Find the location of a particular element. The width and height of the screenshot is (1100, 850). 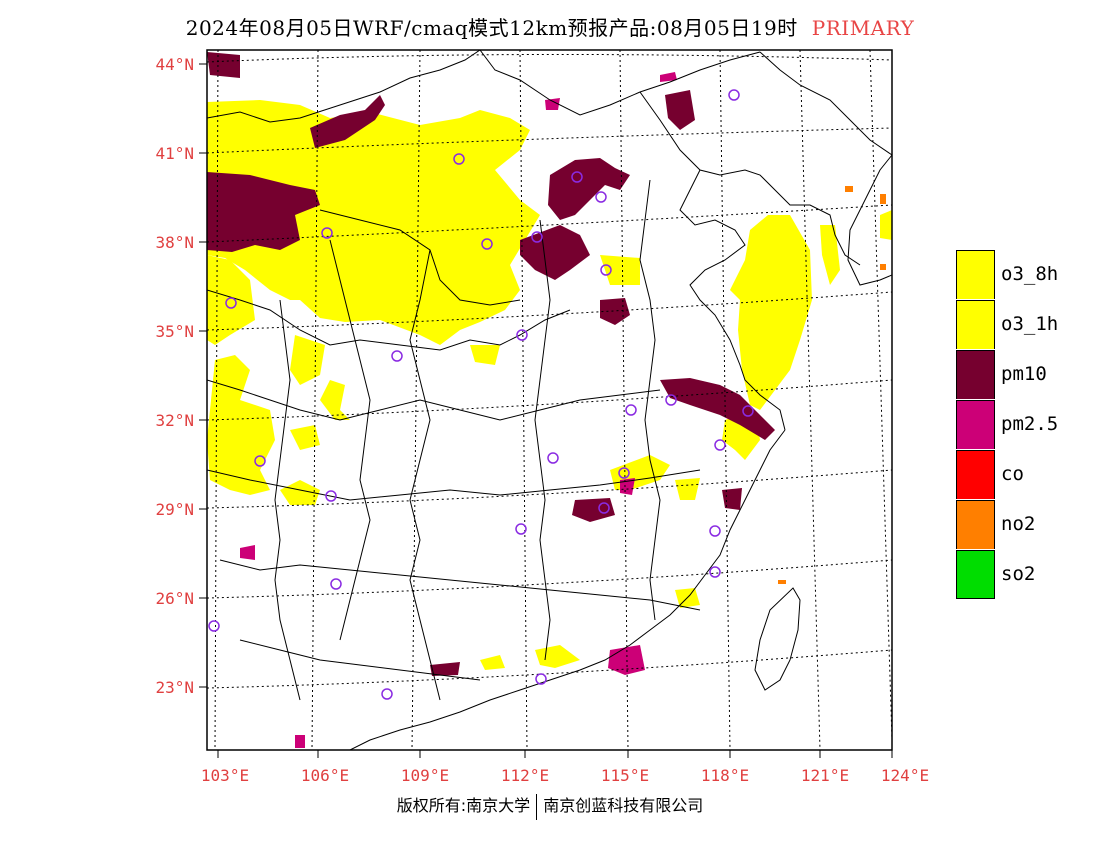

copyright-right: 南京创蓝科技有限公司 is located at coordinates (623, 805).